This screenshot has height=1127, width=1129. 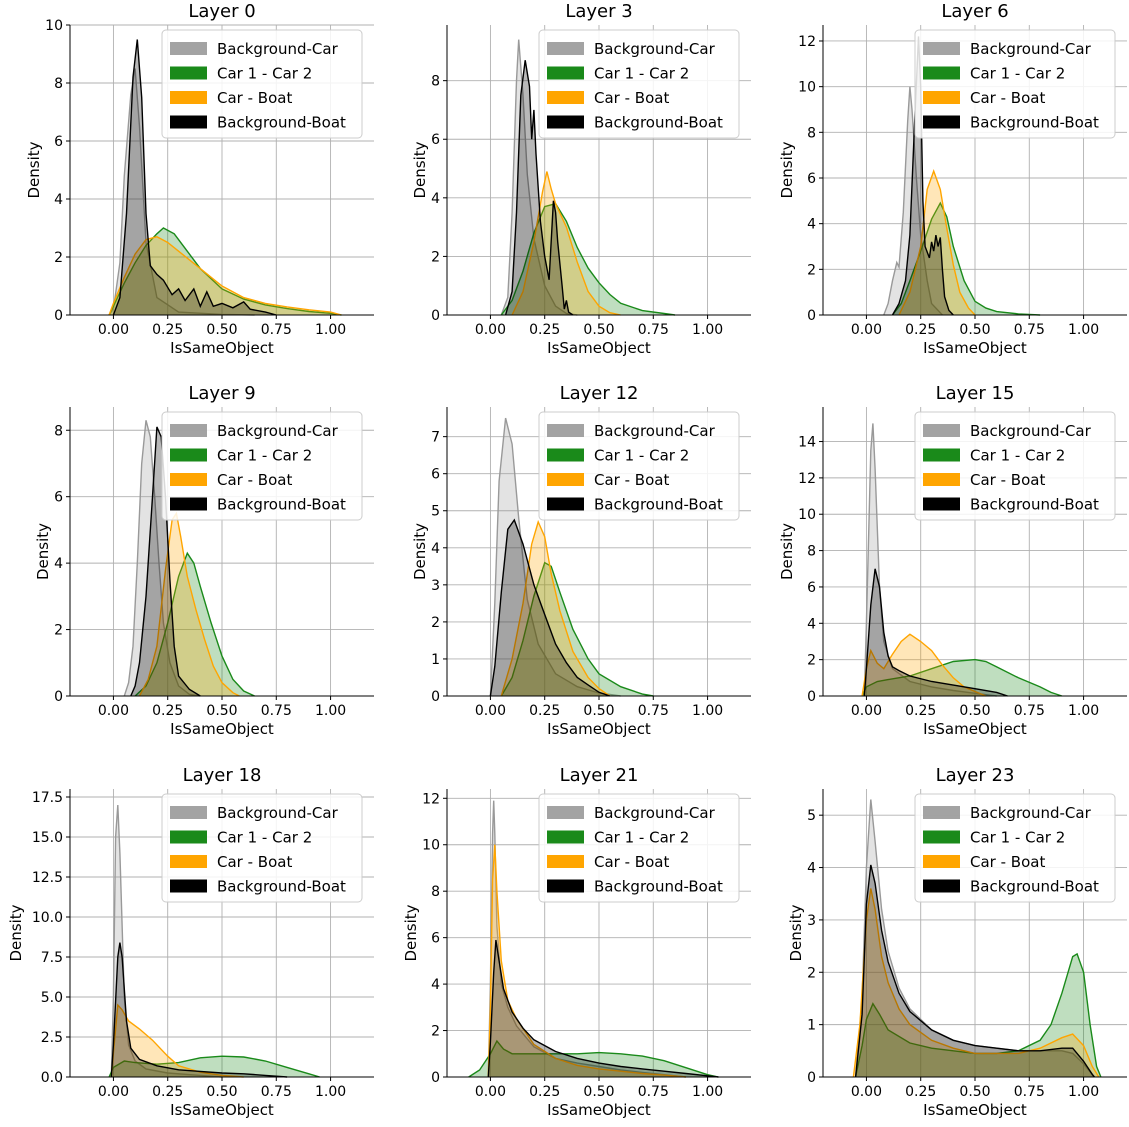 I want to click on subplot-title: Layer 23, so click(x=975, y=775).